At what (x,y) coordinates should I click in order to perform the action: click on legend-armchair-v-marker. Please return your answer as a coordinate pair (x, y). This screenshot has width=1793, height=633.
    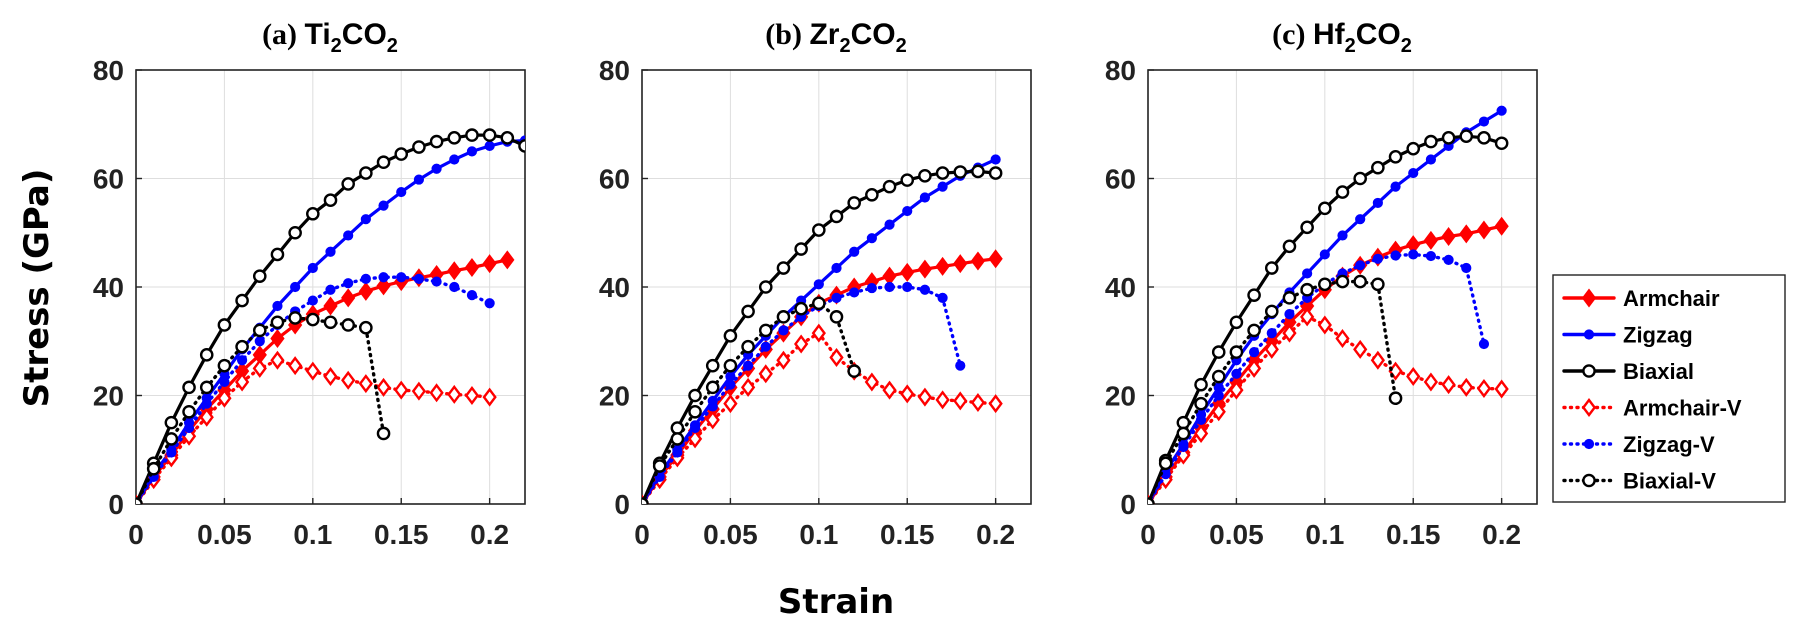
    Looking at the image, I should click on (1589, 407).